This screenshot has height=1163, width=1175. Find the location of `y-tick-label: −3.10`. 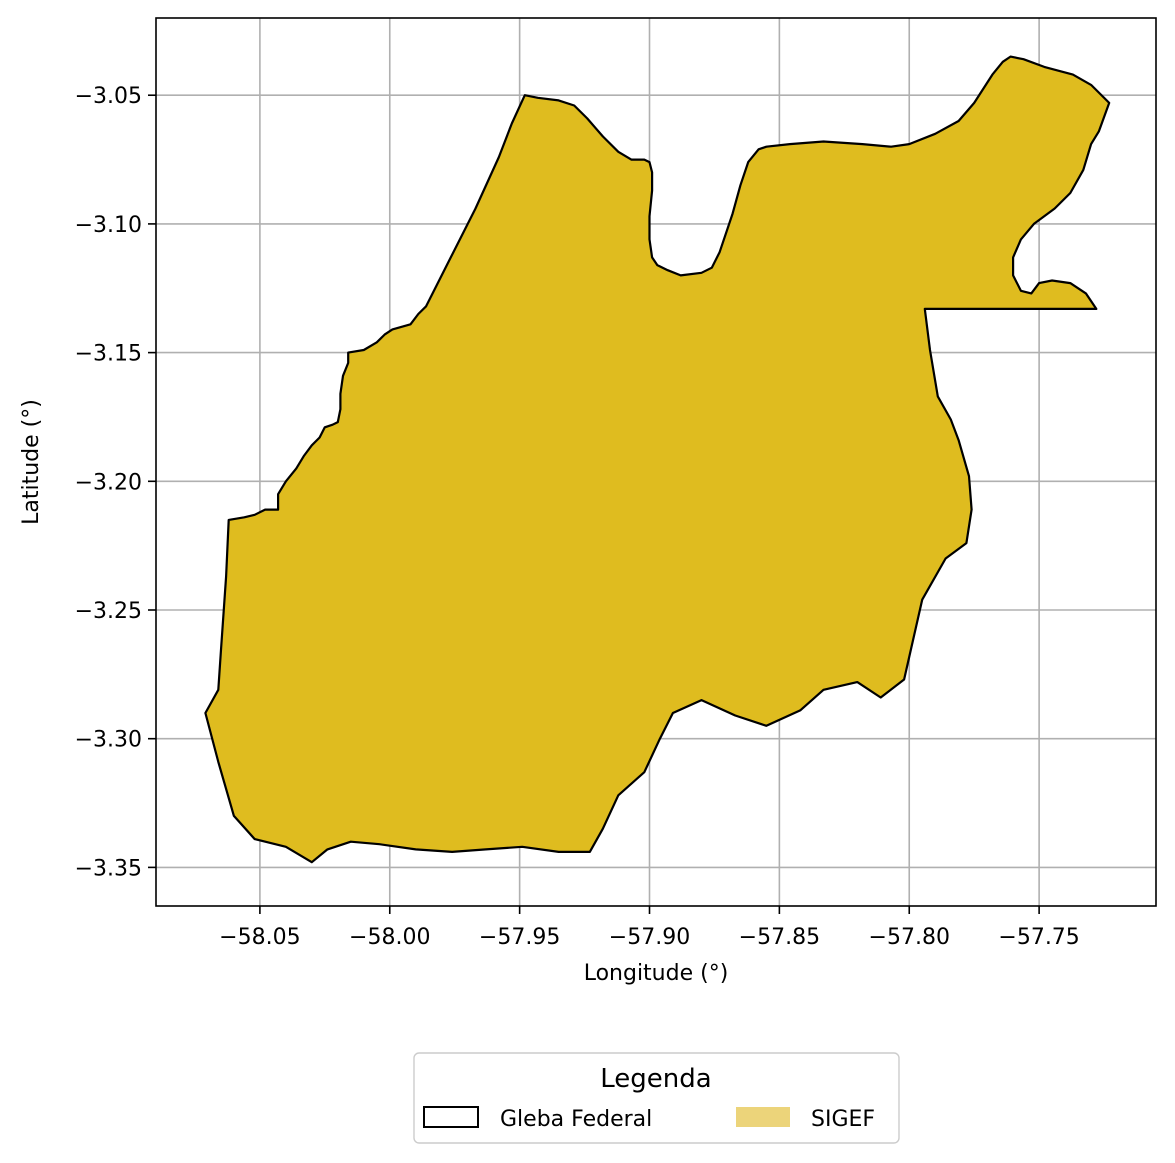

y-tick-label: −3.10 is located at coordinates (108, 225).